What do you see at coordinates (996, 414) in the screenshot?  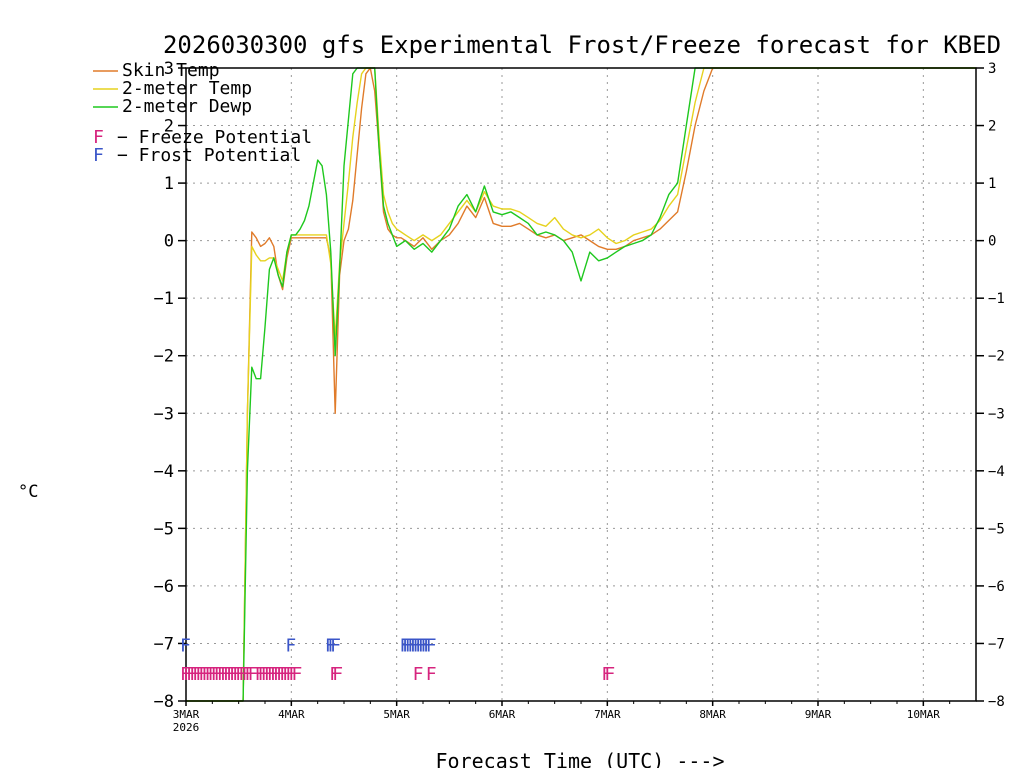 I see `y-tick-label-right: −3` at bounding box center [996, 414].